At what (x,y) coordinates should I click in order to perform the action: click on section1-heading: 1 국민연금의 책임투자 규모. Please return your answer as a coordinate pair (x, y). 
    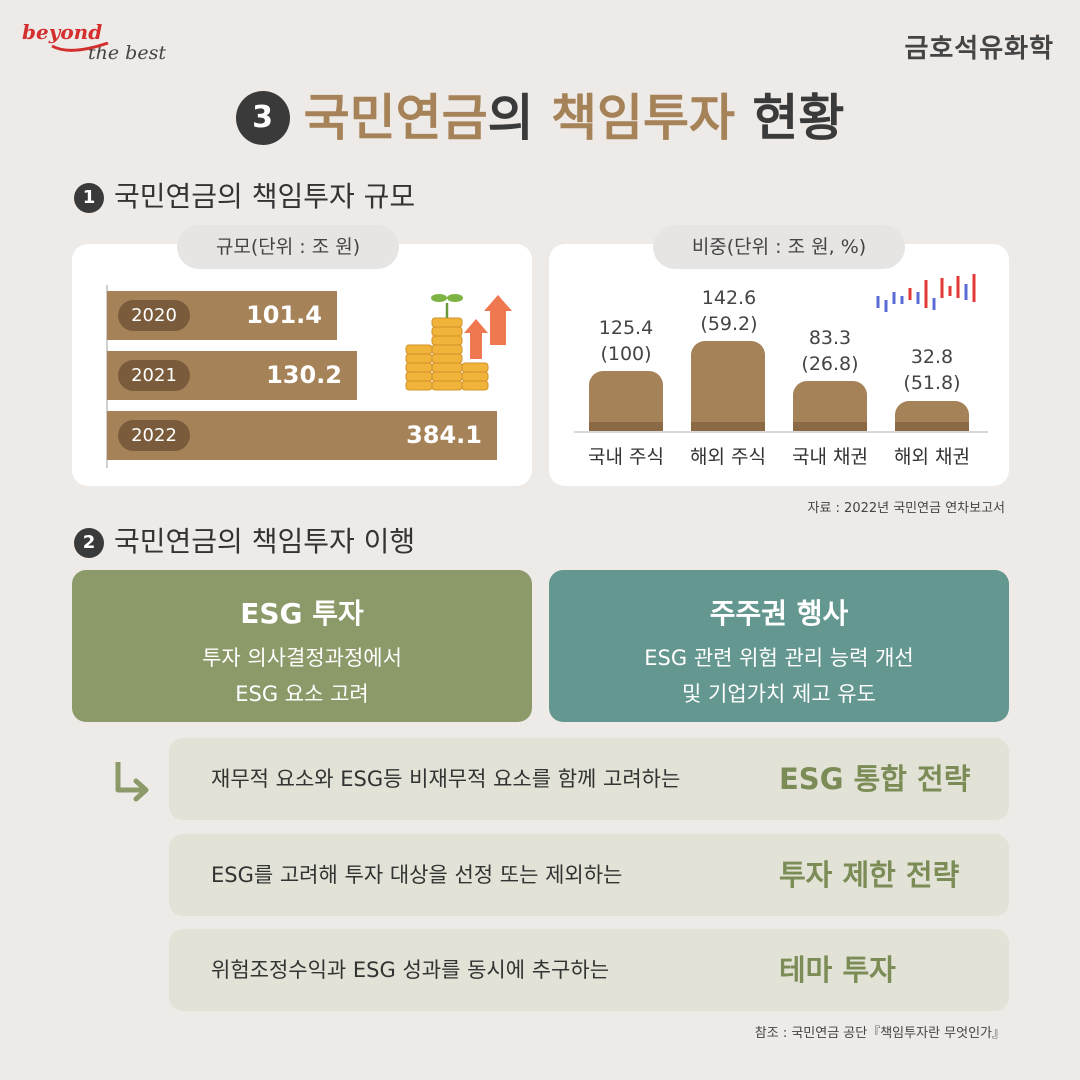
    Looking at the image, I should click on (244, 195).